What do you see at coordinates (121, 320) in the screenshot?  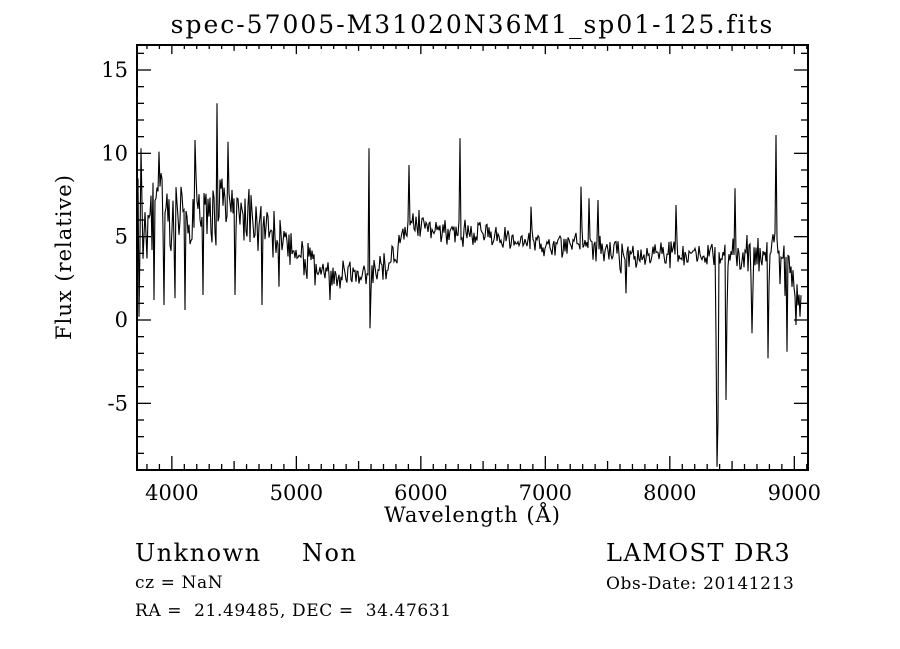 I see `y-tick-label: 0` at bounding box center [121, 320].